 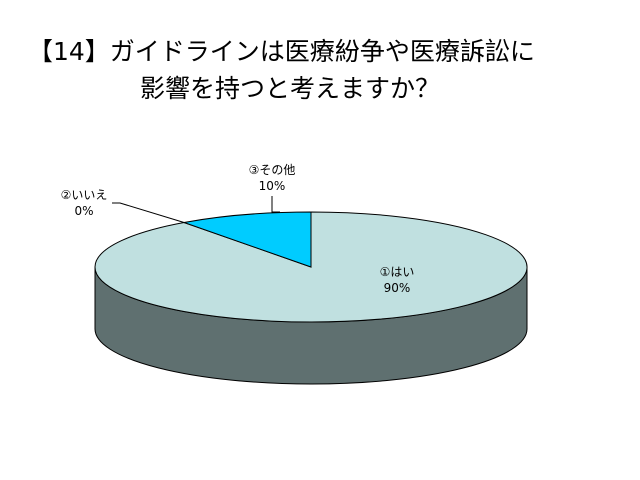 I want to click on chart-title-line: 【14】ガイドラインは医療紛争や医療訴訟に, so click(x=281, y=51).